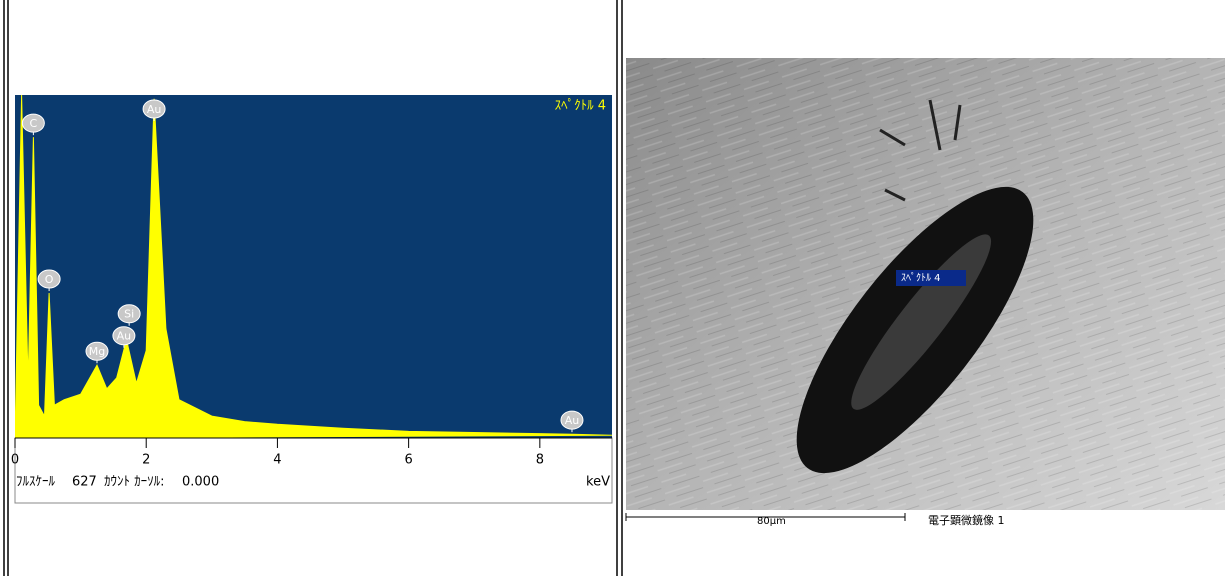 The image size is (1225, 576). Describe the element at coordinates (146, 460) in the screenshot. I see `x-tick-label: 2` at that location.